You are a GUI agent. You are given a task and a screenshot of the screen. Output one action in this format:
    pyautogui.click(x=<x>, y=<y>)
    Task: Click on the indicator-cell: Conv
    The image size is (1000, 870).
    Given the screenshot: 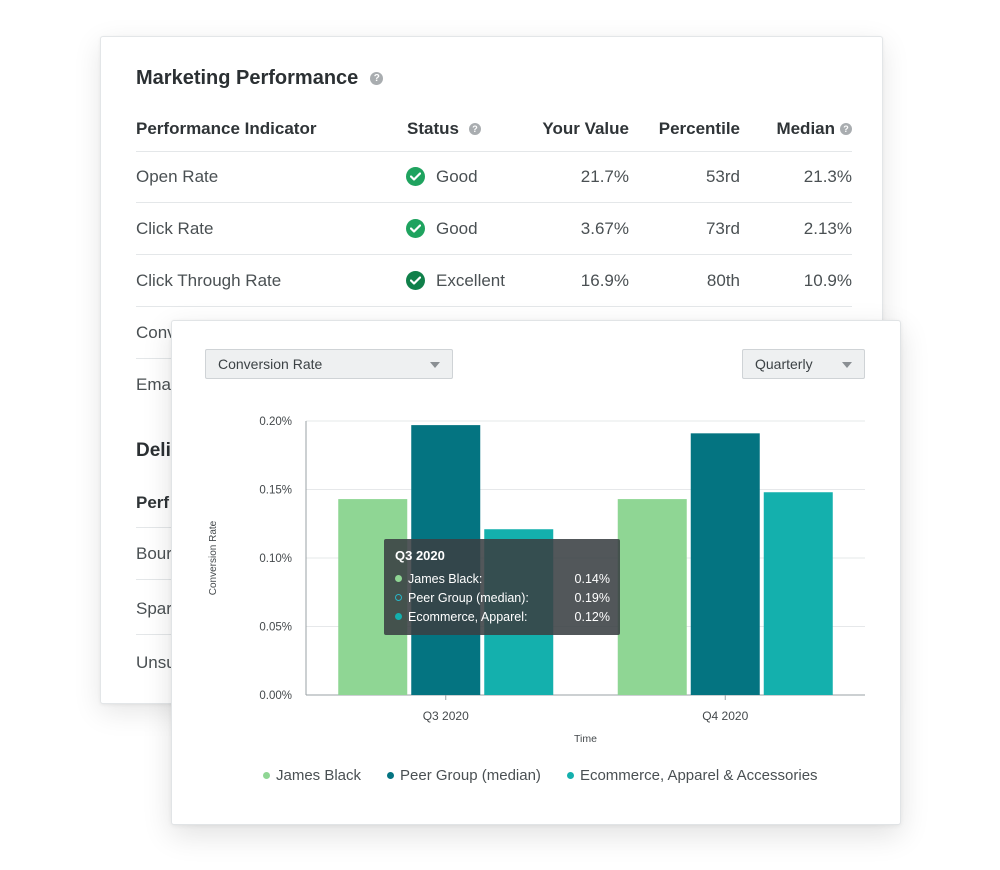 What is the action you would take?
    pyautogui.click(x=156, y=332)
    